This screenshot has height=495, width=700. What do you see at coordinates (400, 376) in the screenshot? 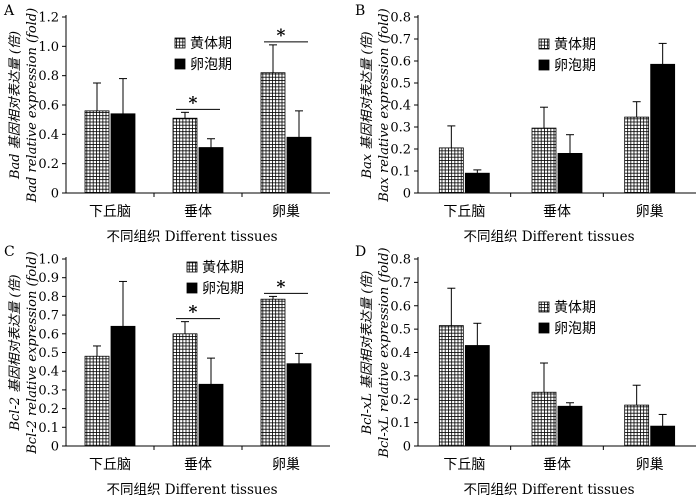
I see `y-tick-label: 0.3` at bounding box center [400, 376].